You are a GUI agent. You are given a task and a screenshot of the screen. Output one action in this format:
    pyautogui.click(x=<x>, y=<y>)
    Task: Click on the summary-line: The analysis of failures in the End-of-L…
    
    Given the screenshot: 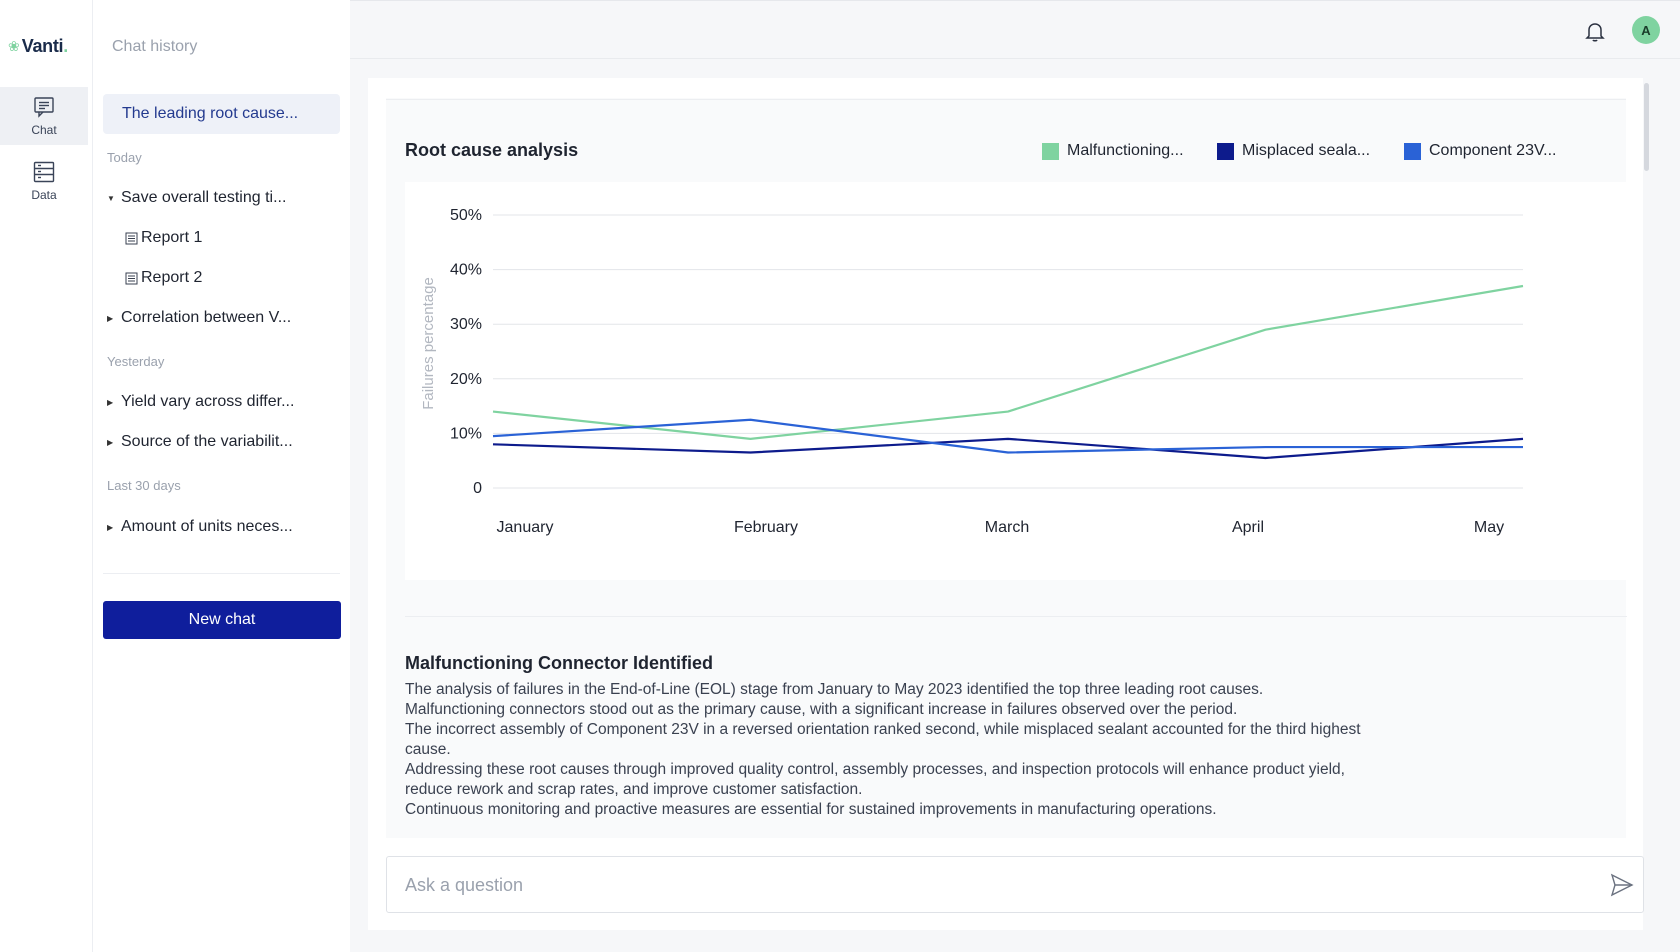 What is the action you would take?
    pyautogui.click(x=834, y=689)
    